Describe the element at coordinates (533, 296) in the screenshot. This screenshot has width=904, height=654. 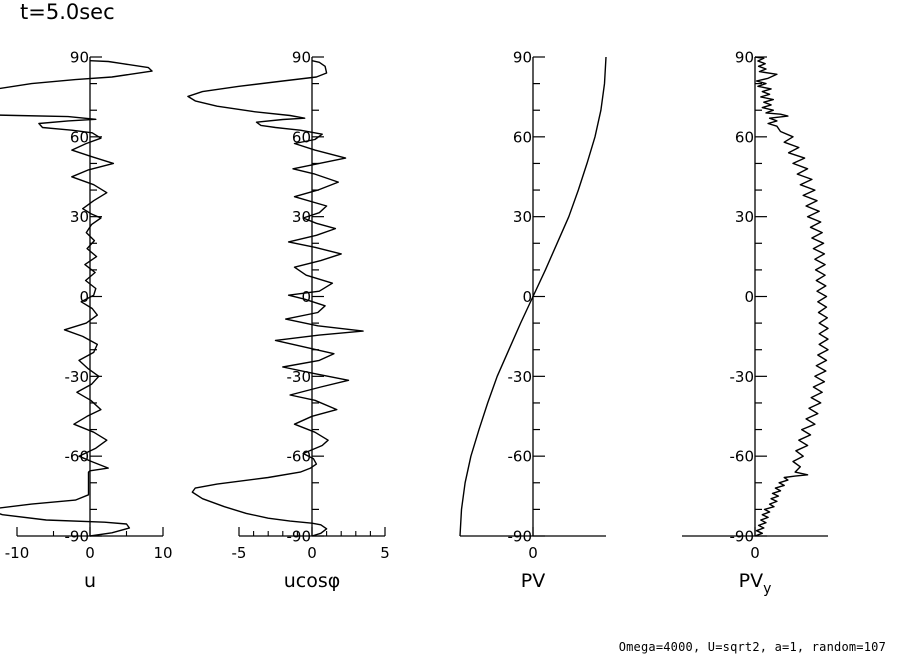
I see `series-line-pv` at that location.